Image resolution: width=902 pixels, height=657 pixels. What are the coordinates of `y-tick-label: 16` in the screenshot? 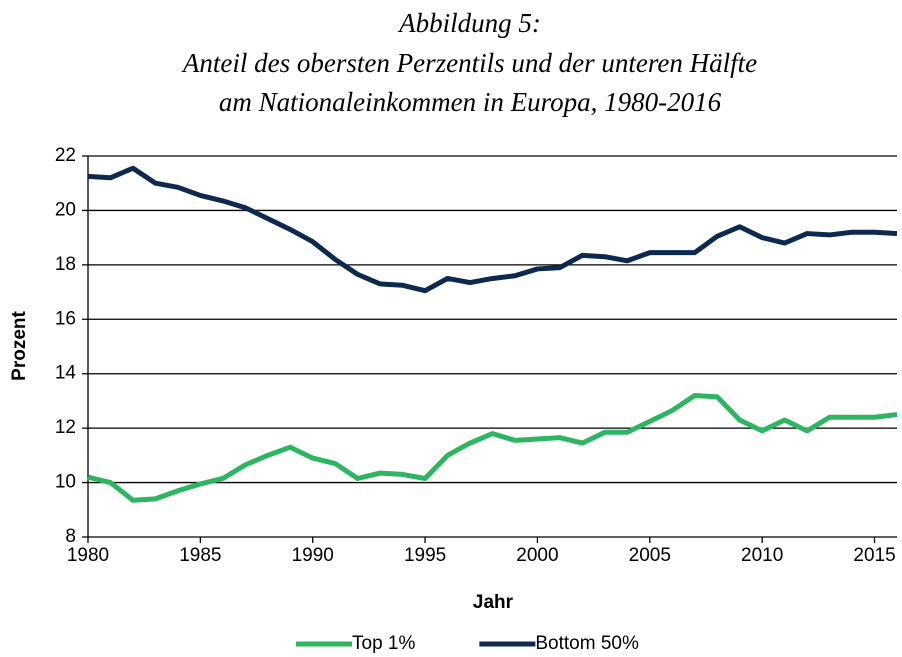 It's located at (65, 318).